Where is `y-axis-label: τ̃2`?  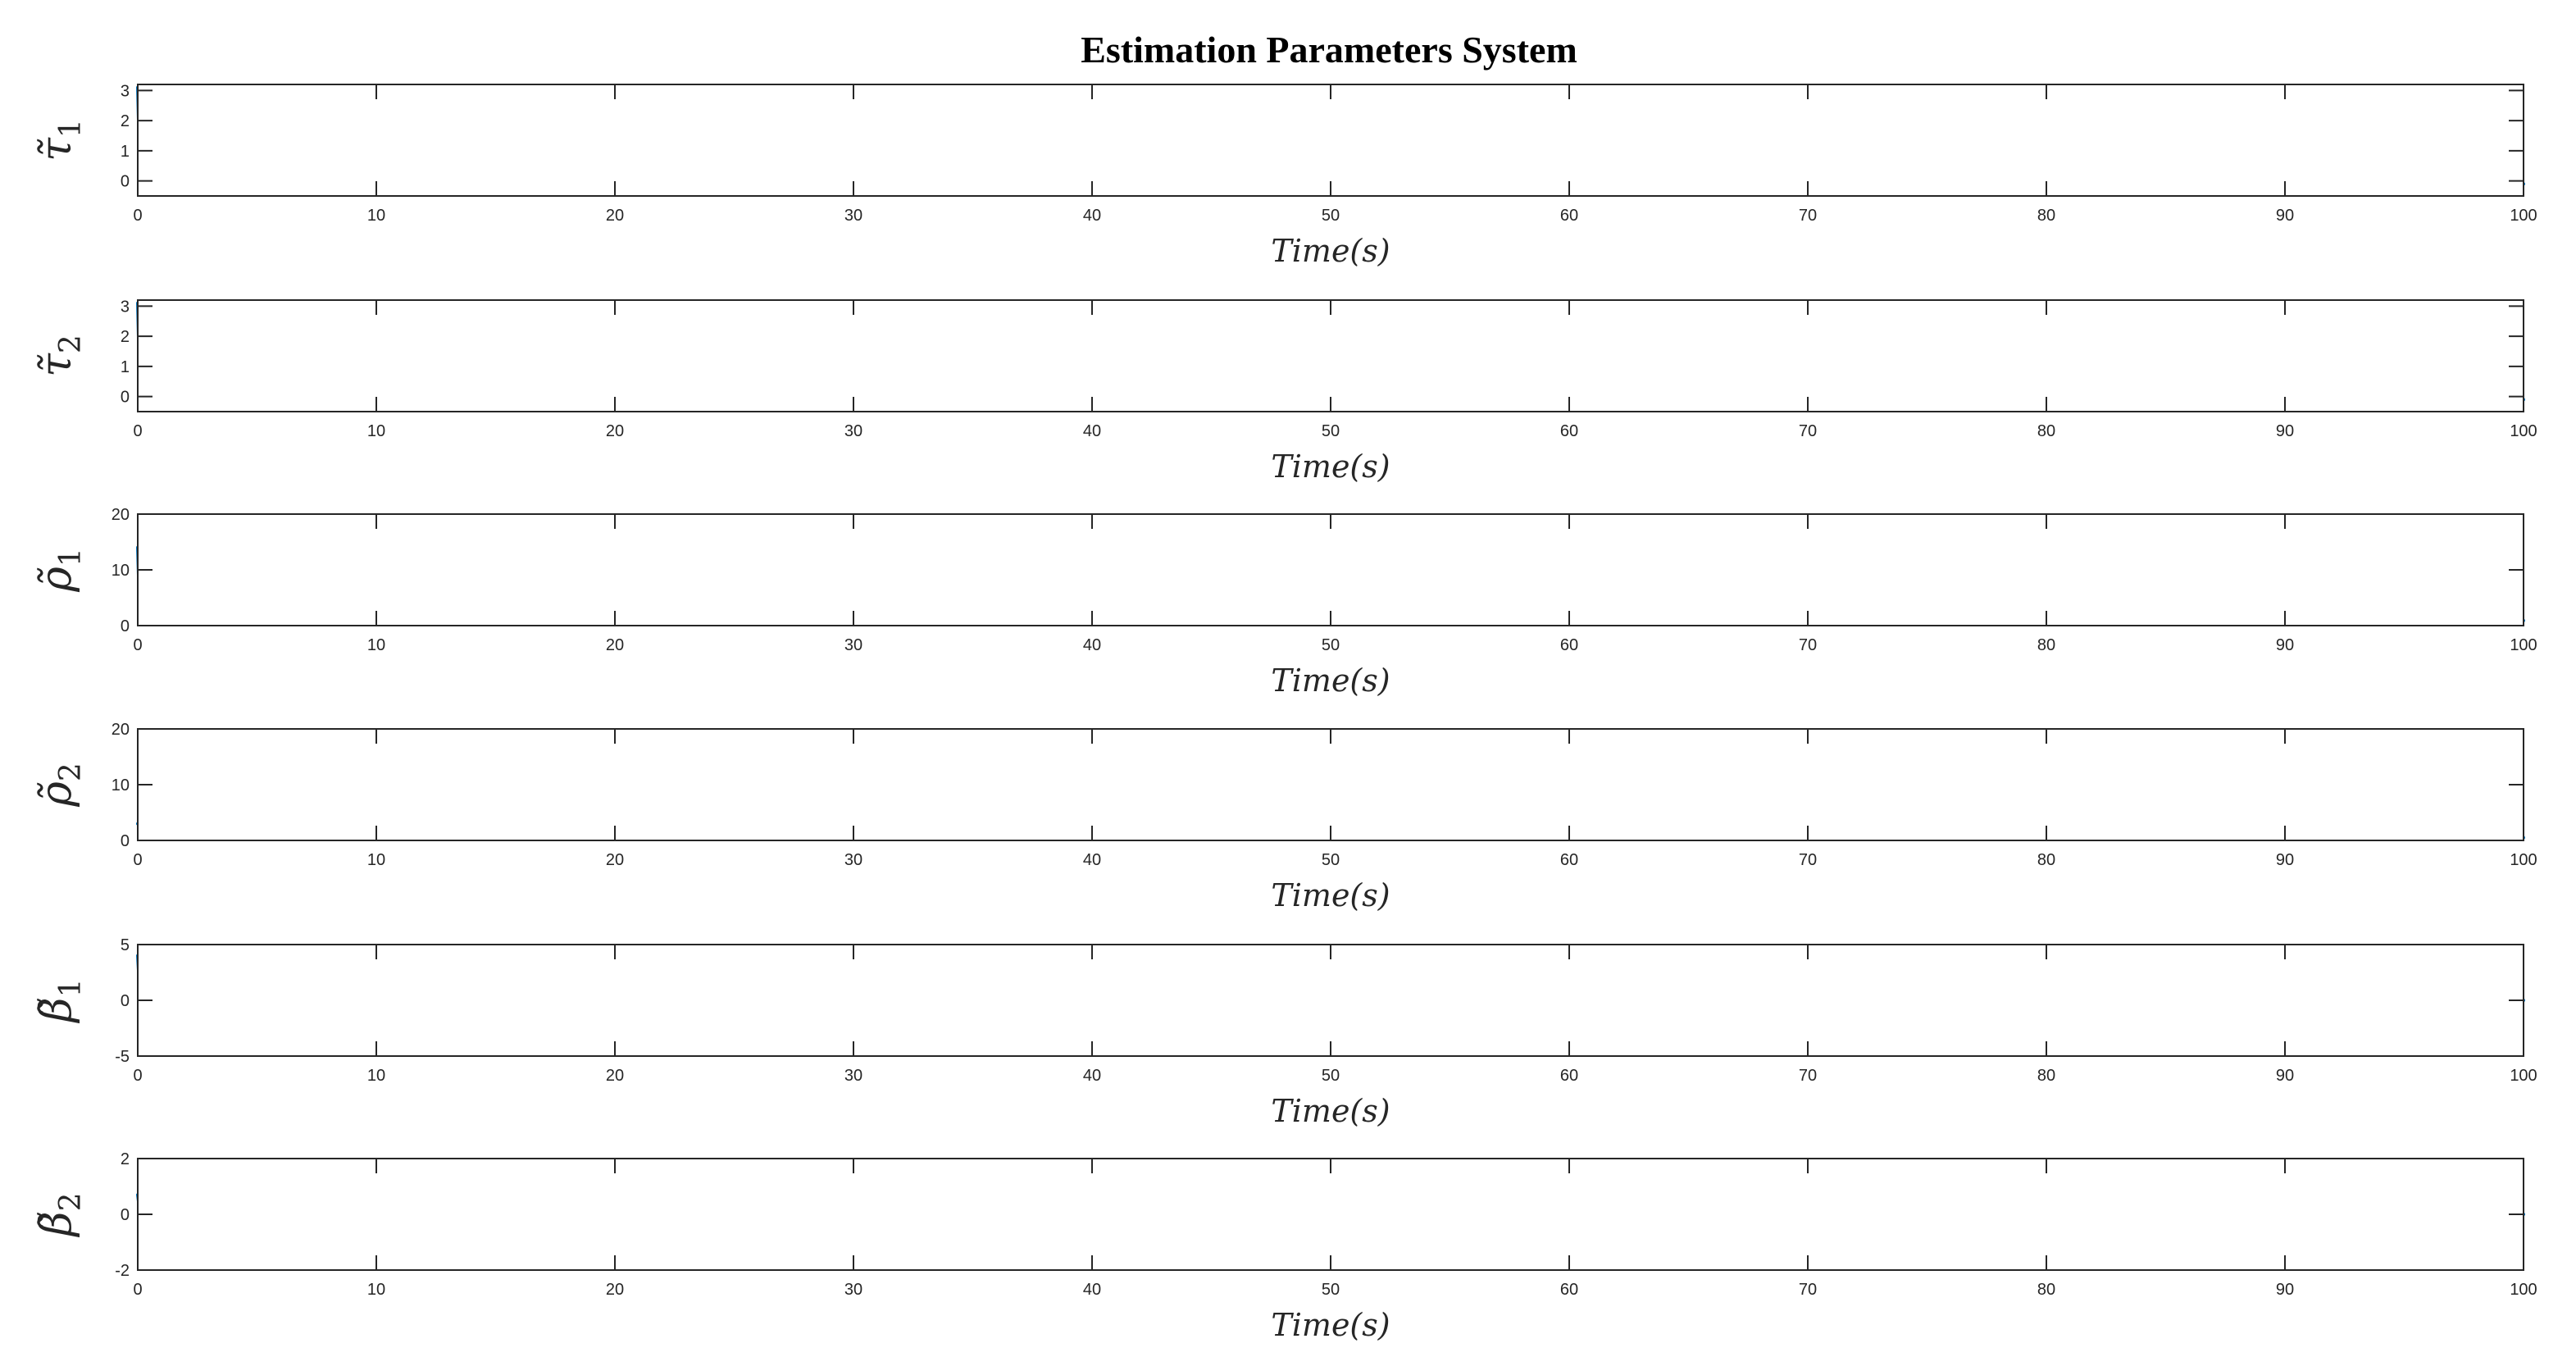 y-axis-label: τ̃2 is located at coordinates (60, 356).